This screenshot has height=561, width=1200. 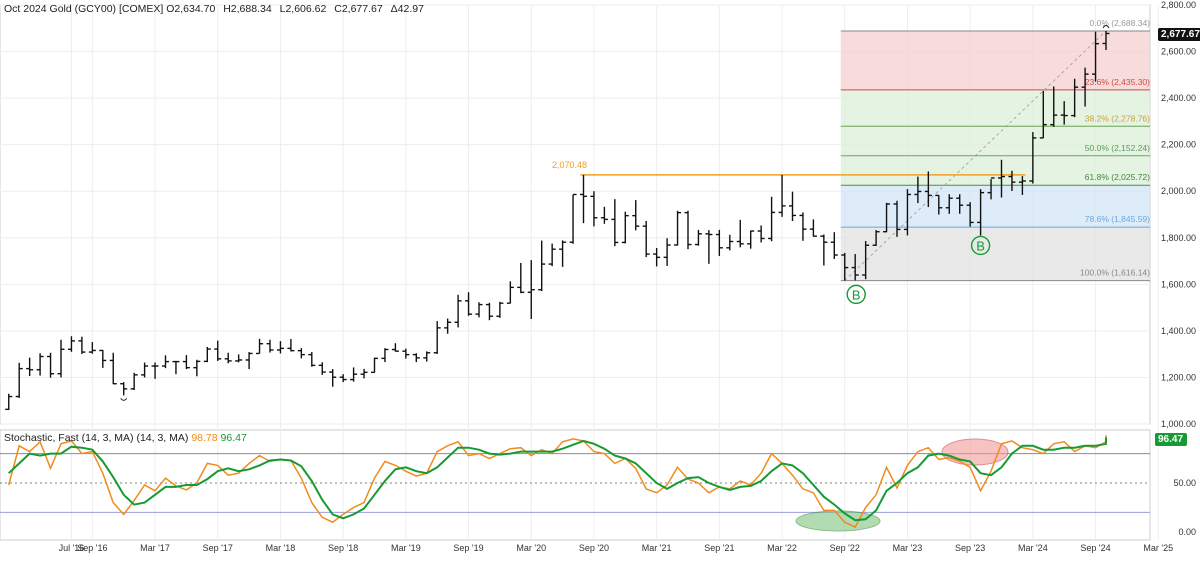 I want to click on close-value: 2,677.67, so click(x=362, y=9).